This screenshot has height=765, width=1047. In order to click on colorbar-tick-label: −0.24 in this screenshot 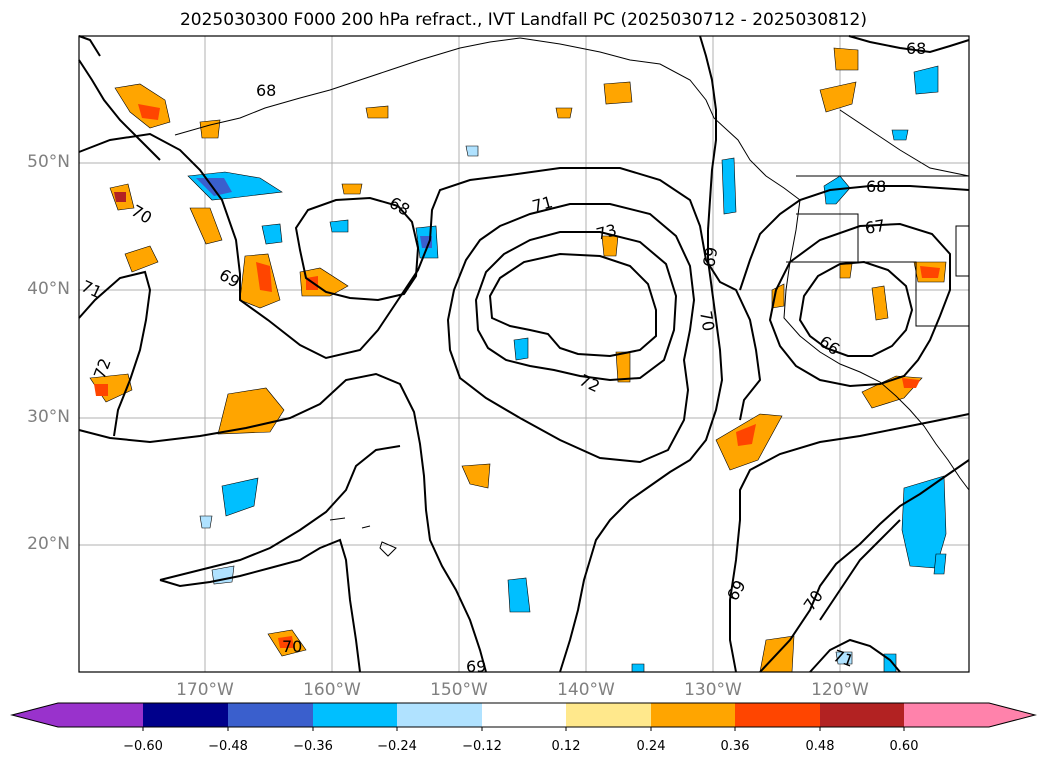, I will do `click(397, 746)`.